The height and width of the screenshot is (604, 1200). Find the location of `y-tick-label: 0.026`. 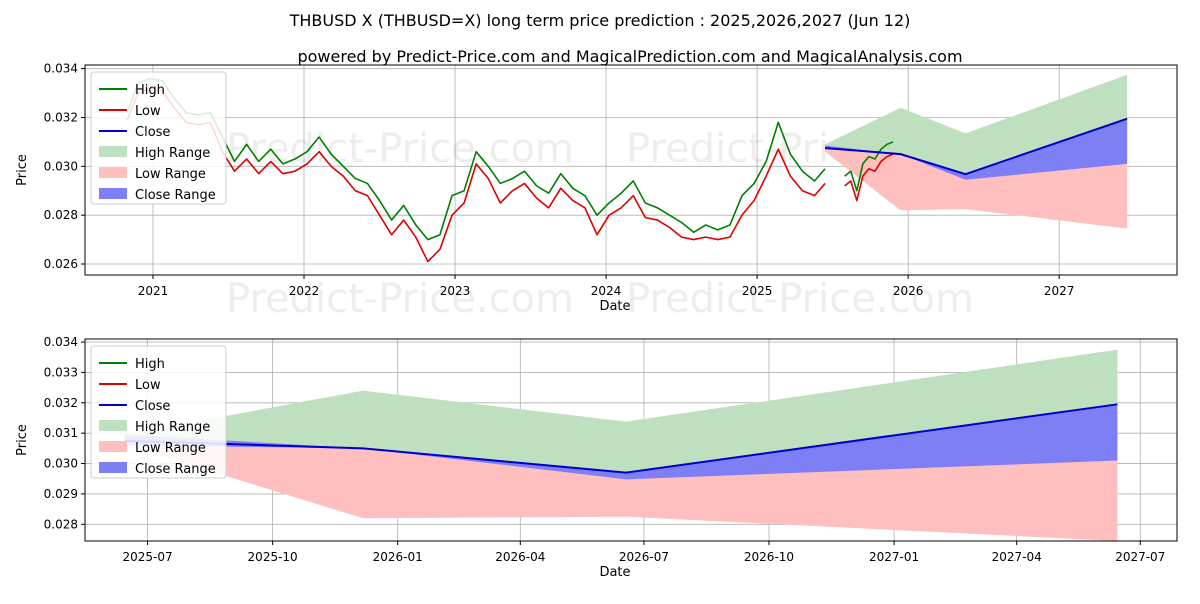

y-tick-label: 0.026 is located at coordinates (61, 264).